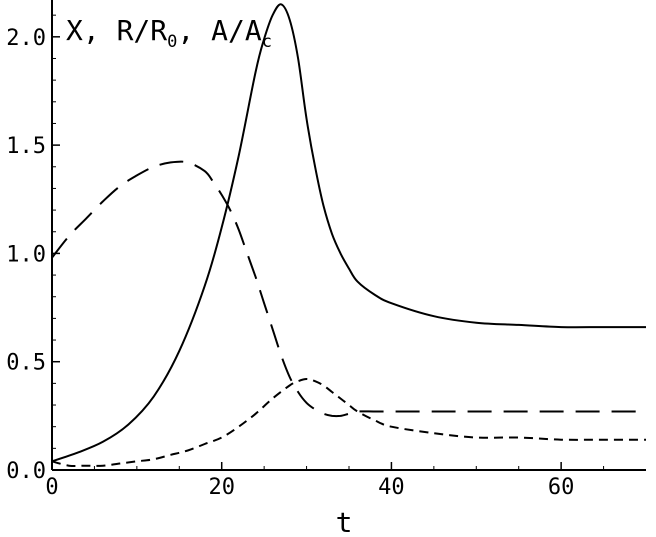 Image resolution: width=656 pixels, height=537 pixels. What do you see at coordinates (26, 254) in the screenshot?
I see `y-tick-label: 1.0` at bounding box center [26, 254].